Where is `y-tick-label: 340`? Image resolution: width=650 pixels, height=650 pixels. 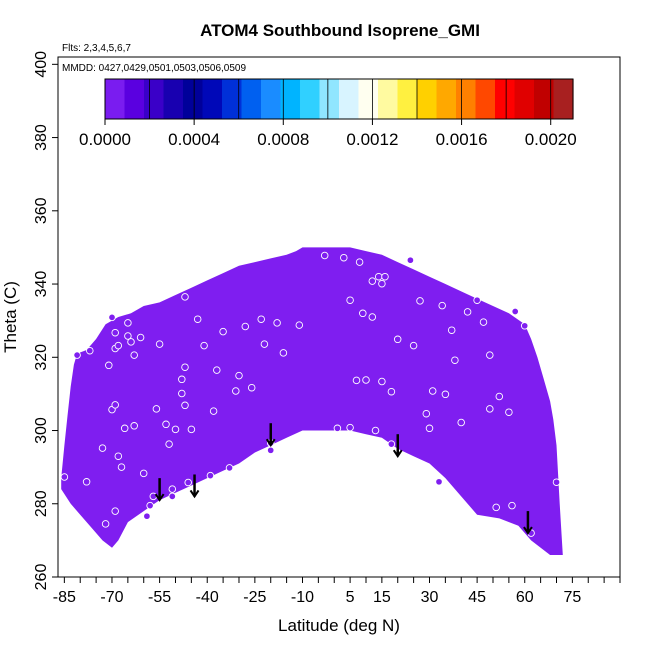
y-tick-label: 340 is located at coordinates (41, 284).